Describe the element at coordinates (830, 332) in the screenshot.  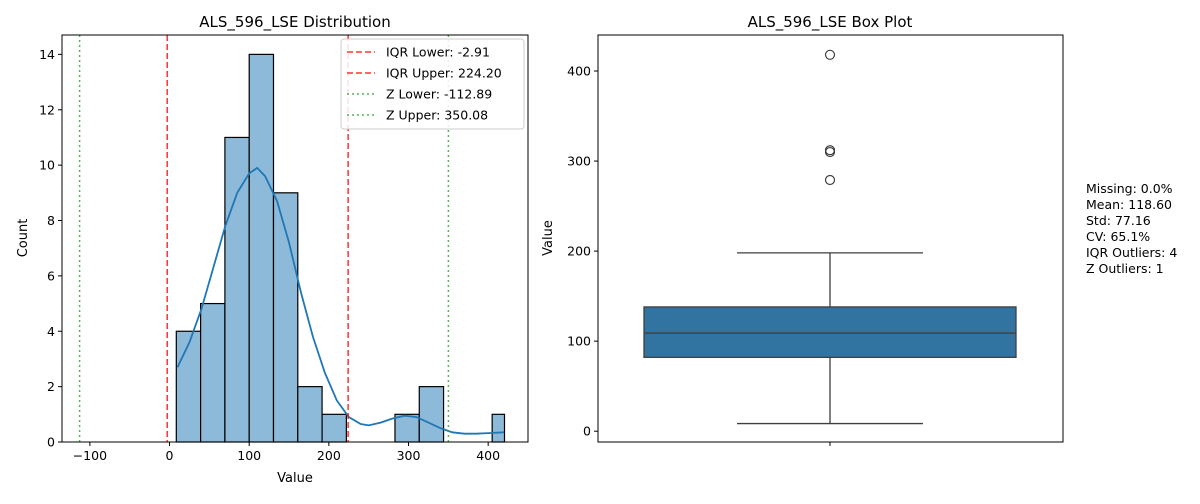
I see `iqr-box` at that location.